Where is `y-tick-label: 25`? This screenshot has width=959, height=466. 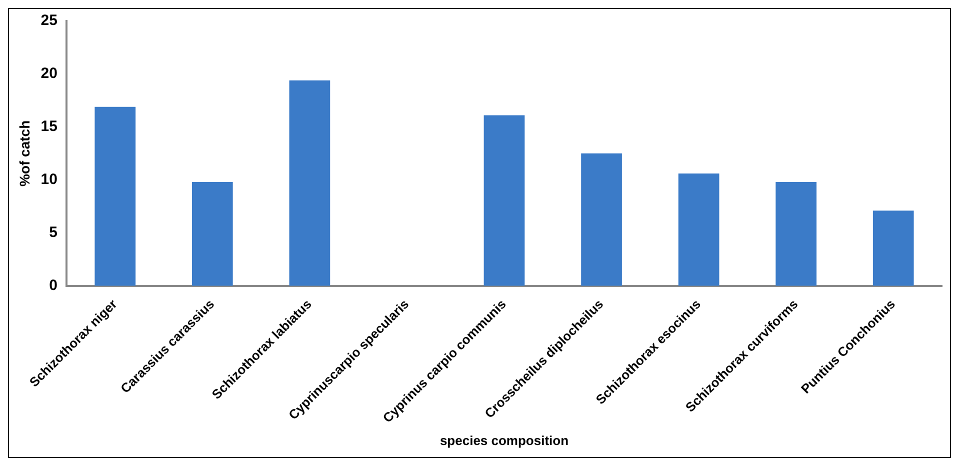
y-tick-label: 25 is located at coordinates (49, 21).